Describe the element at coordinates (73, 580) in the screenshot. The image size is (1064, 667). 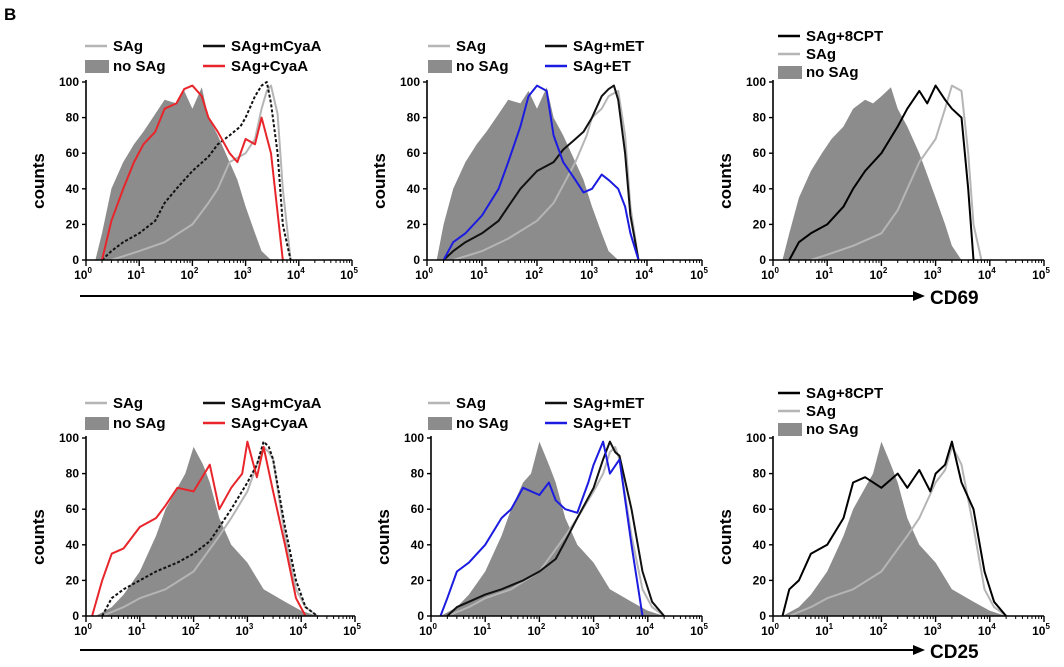
I see `y-tick-label: 20` at that location.